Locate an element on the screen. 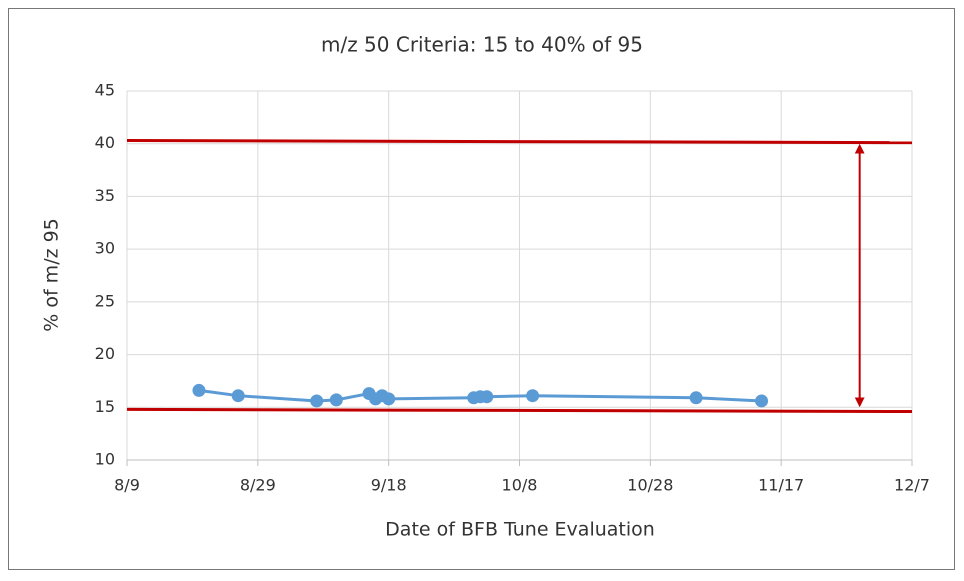  x-axis-title: Date of BFB Tune Evaluation is located at coordinates (520, 530).